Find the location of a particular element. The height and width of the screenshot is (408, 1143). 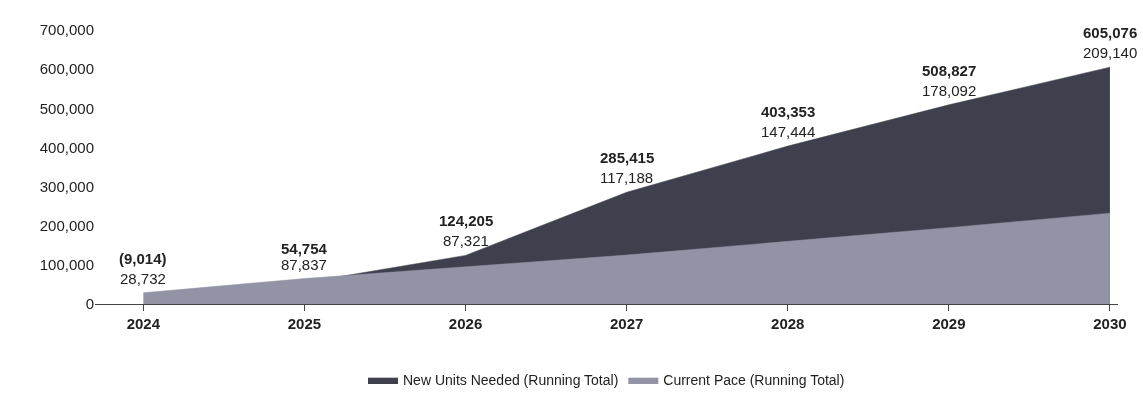

annotation: 178,092 is located at coordinates (949, 90).